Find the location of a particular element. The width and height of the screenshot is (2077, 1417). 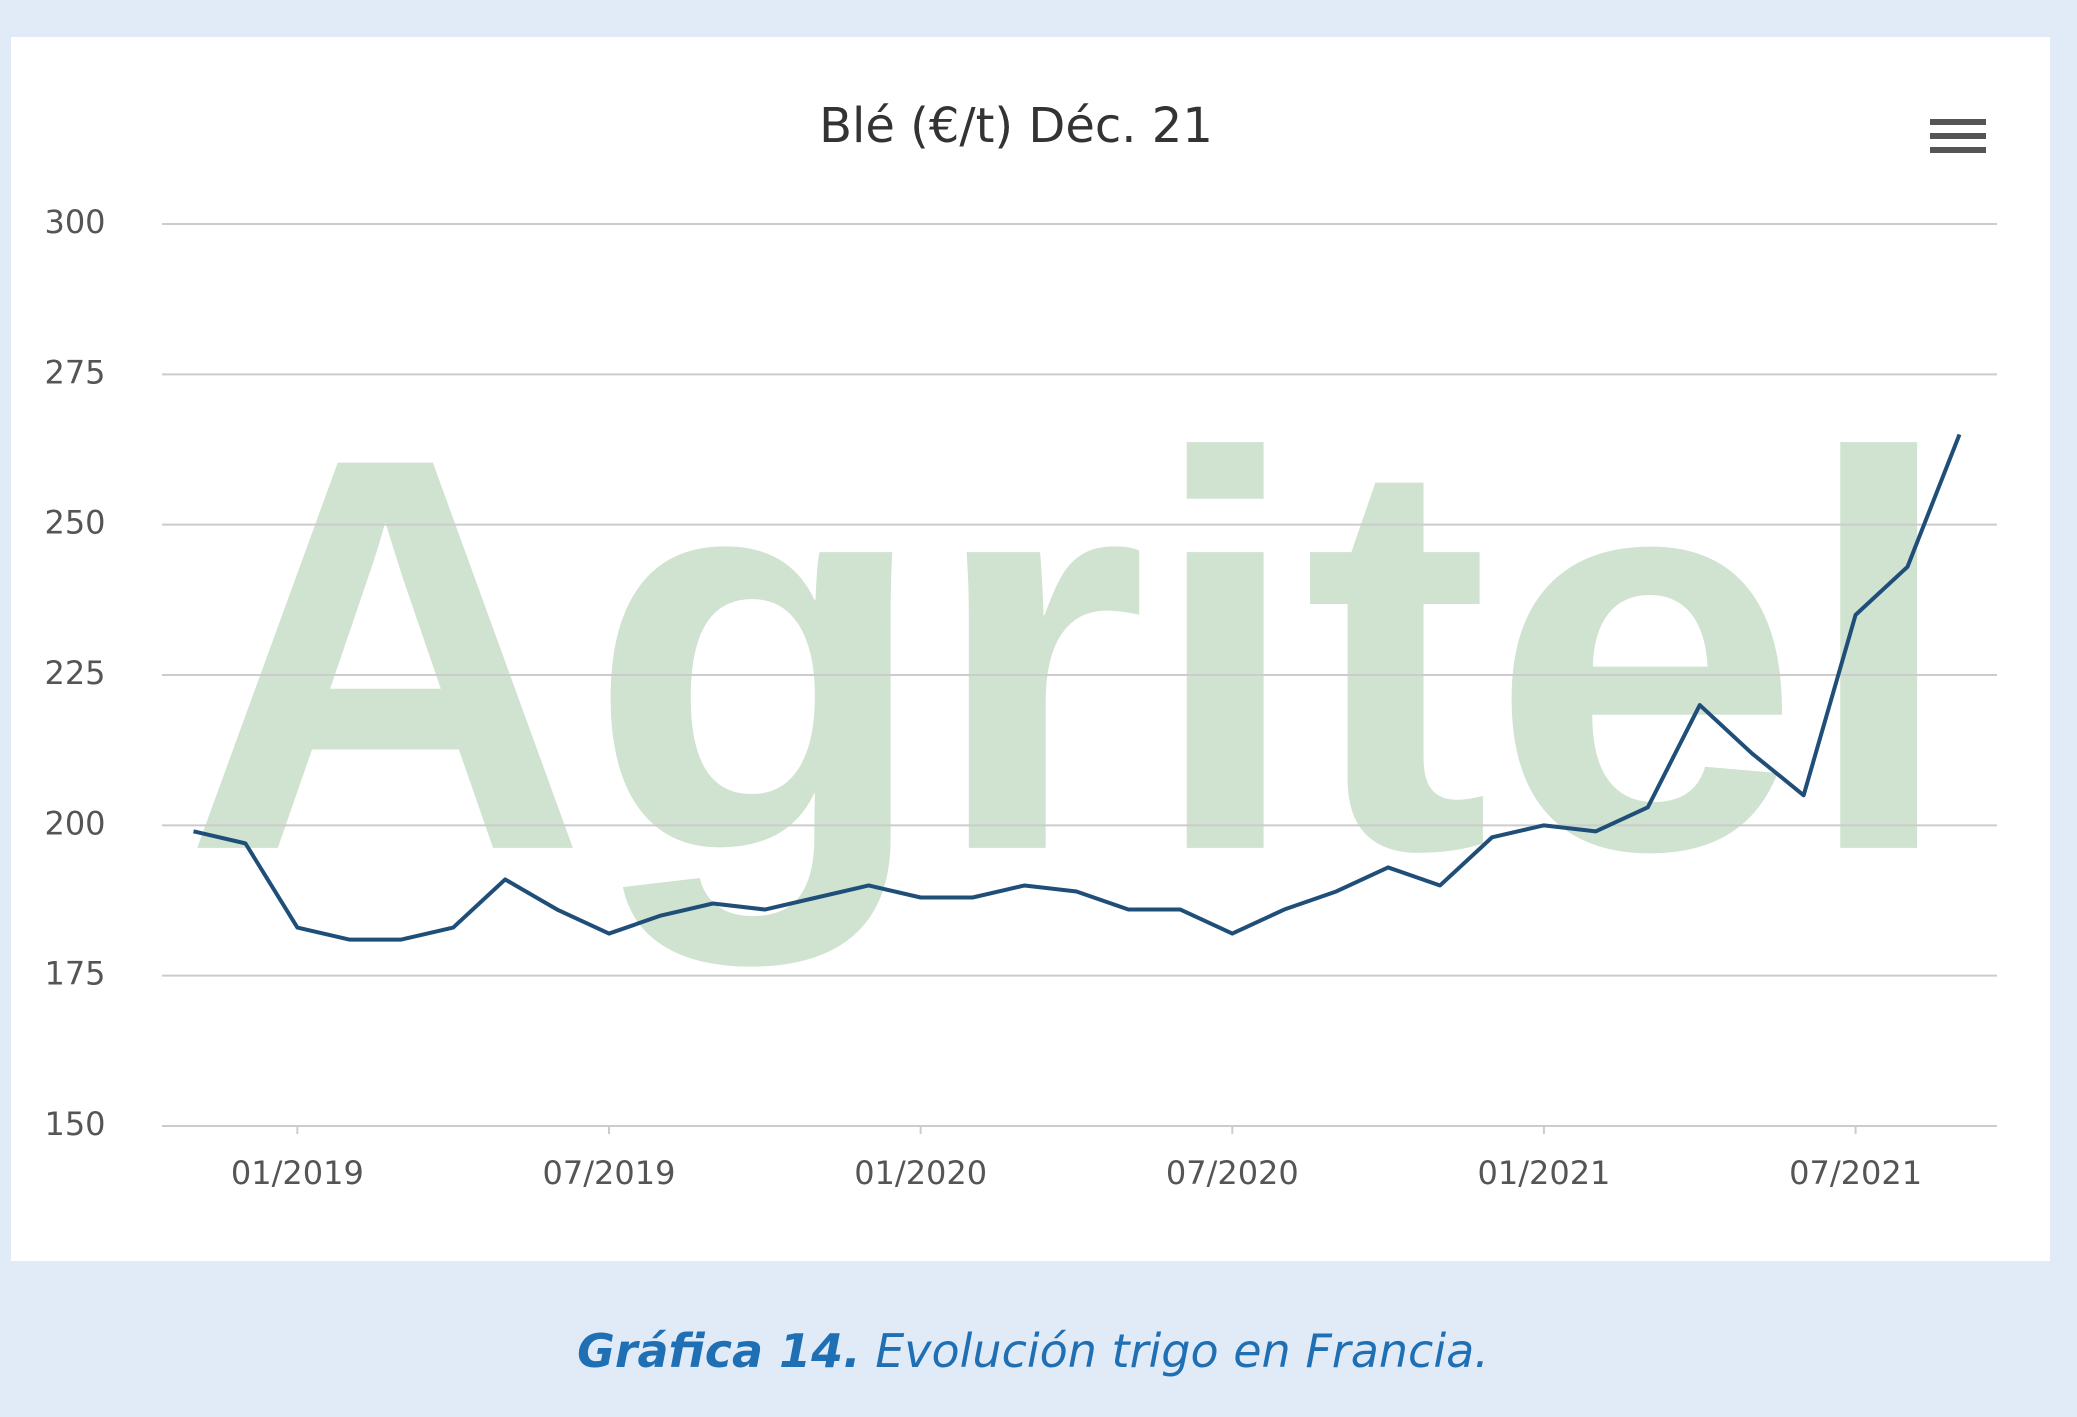

y-tick-label: 300 is located at coordinates (74, 222).